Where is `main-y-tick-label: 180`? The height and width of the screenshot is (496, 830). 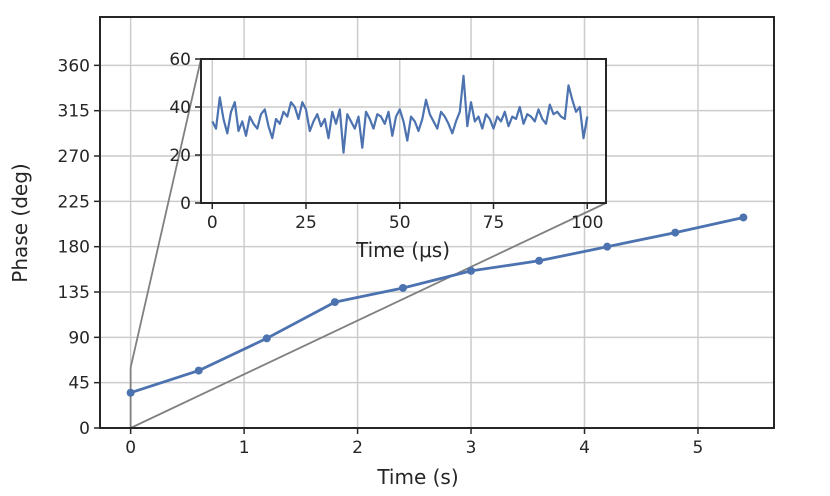 main-y-tick-label: 180 is located at coordinates (74, 248).